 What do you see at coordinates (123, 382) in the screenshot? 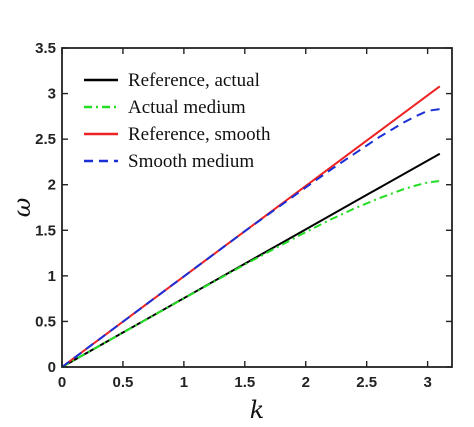
I see `x-tick-label: 0.5` at bounding box center [123, 382].